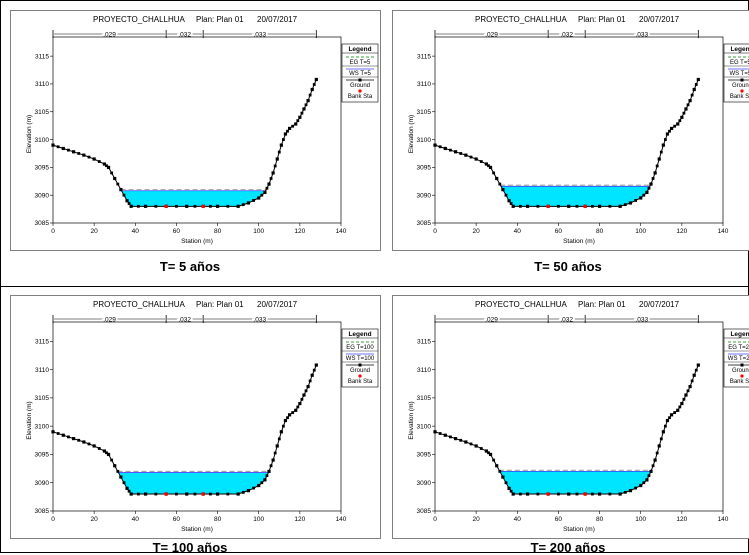 This screenshot has width=749, height=555. I want to click on legend-ws-label: WS T=5, so click(360, 74).